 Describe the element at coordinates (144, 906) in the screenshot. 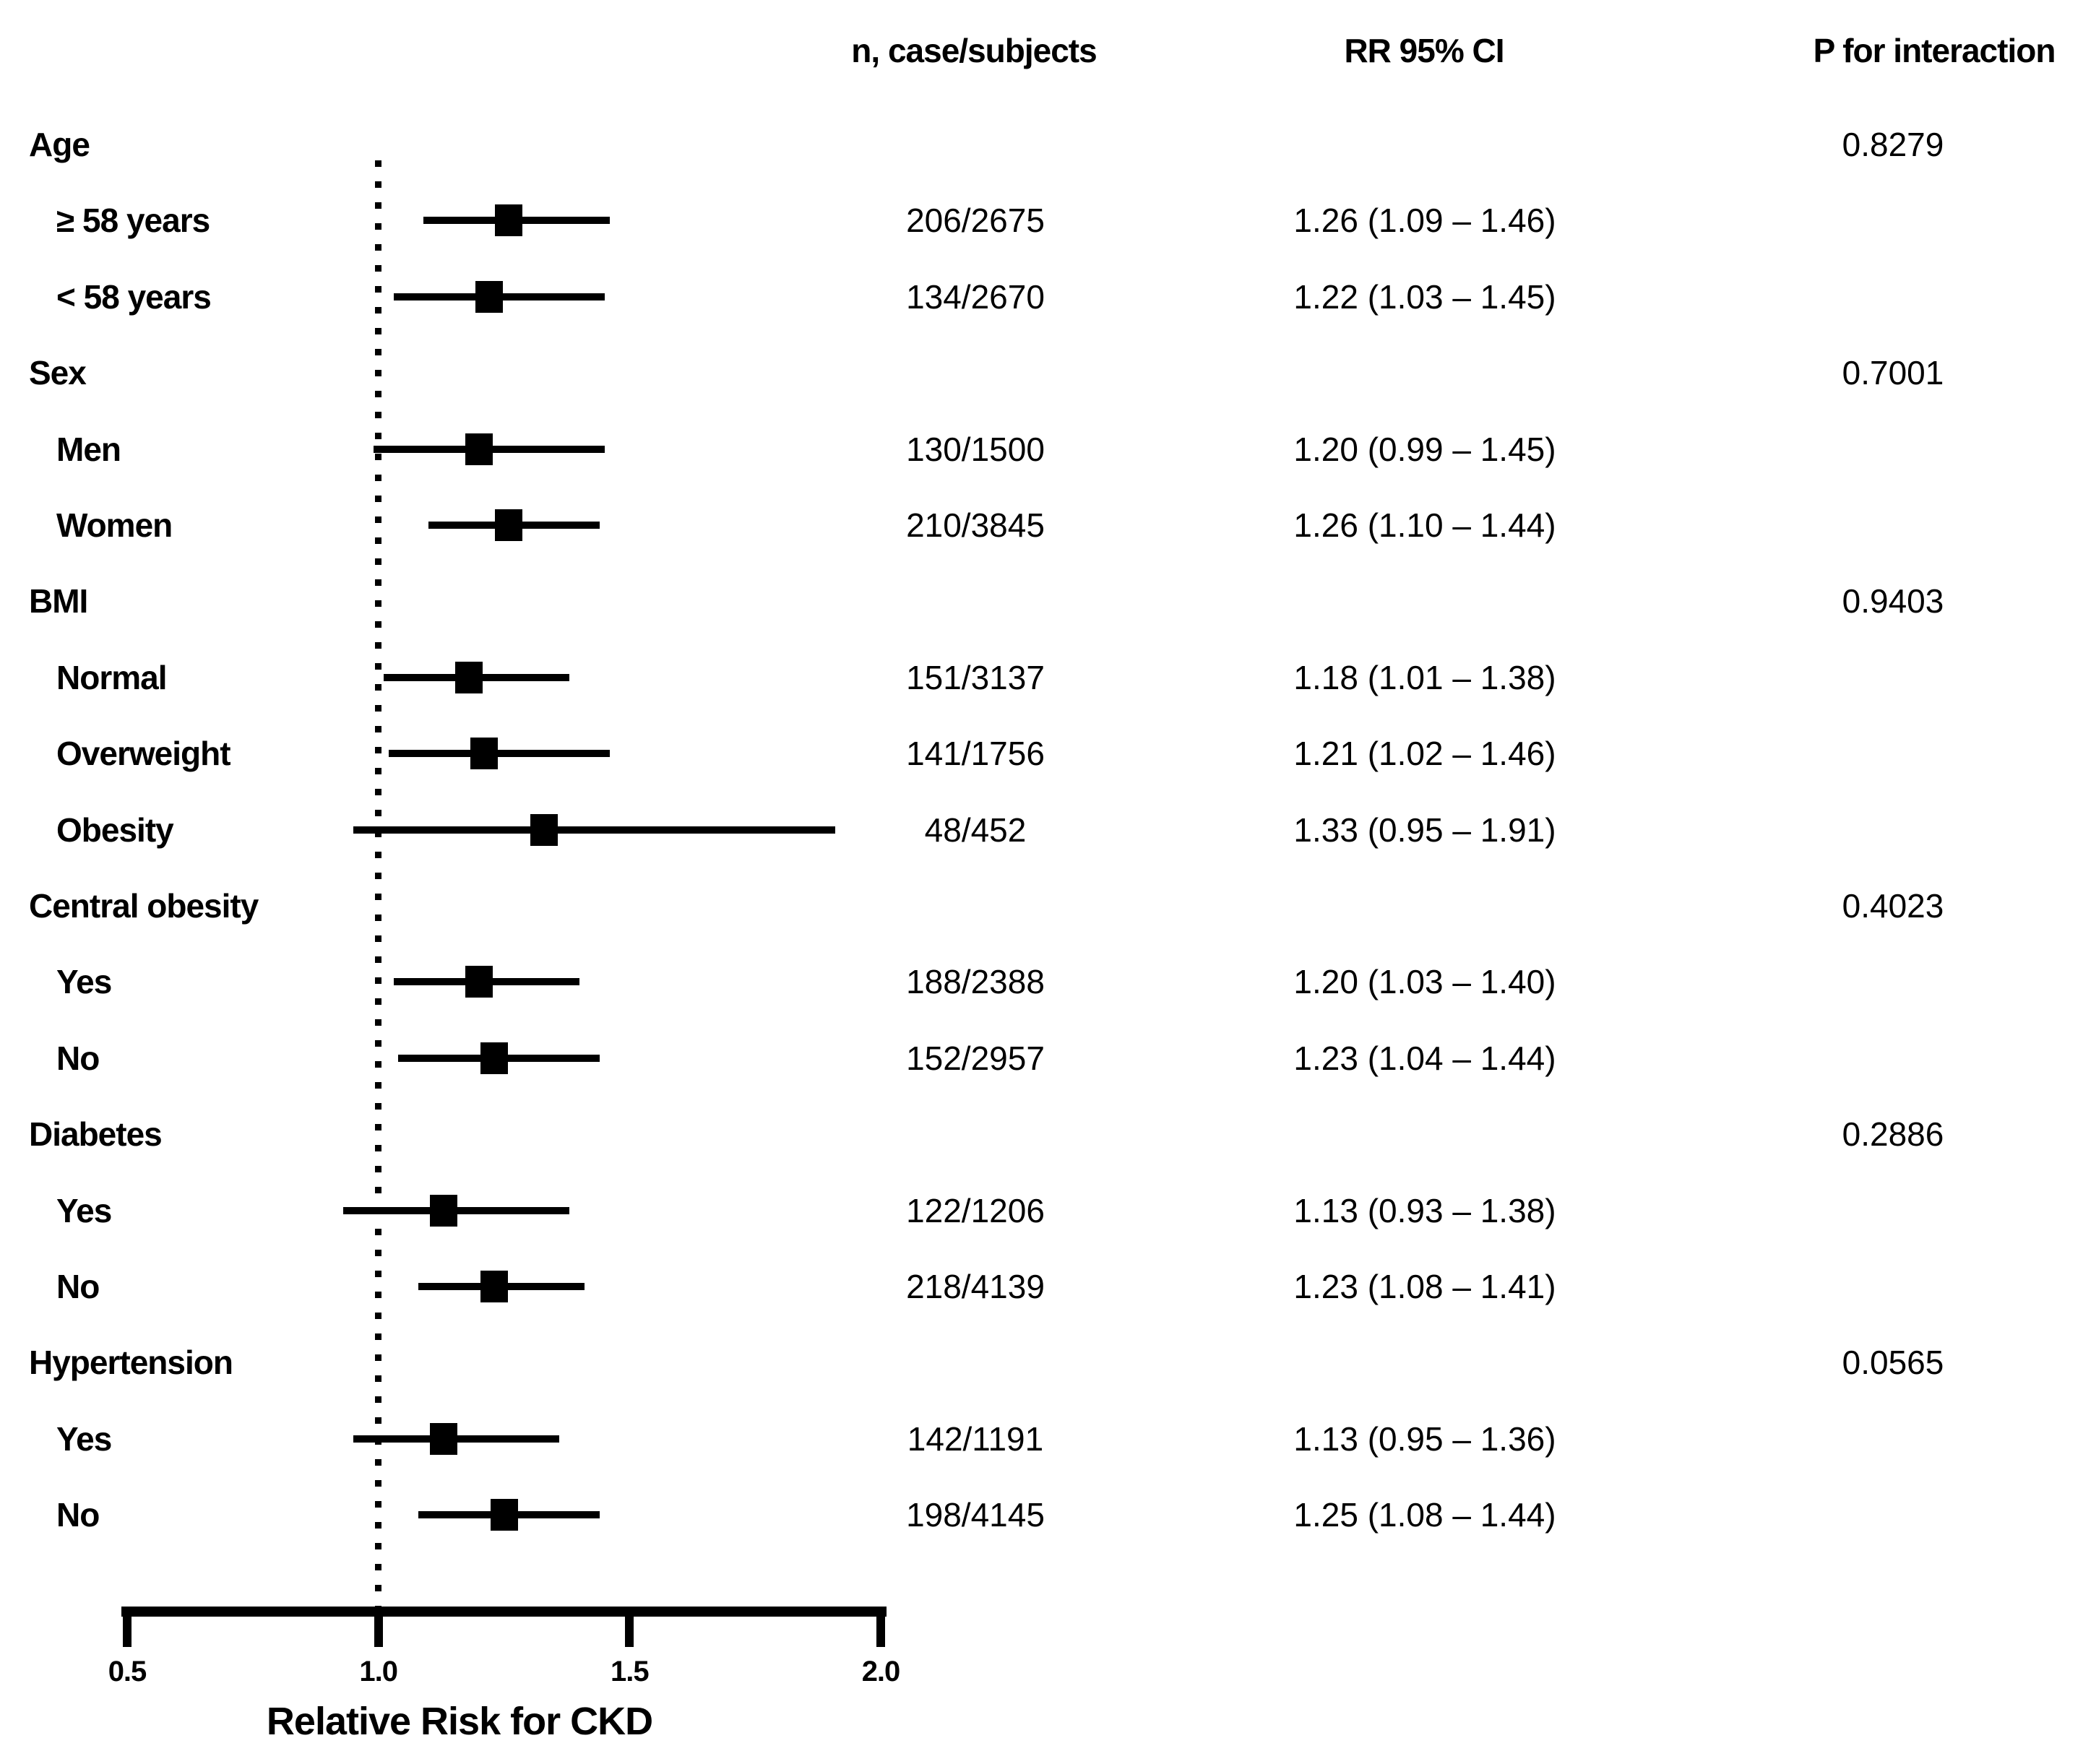

I see `section-label: Central obesity` at that location.